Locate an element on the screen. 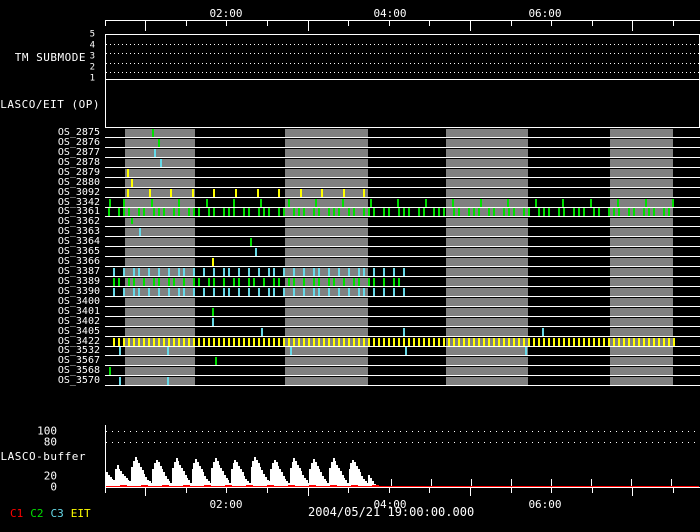 The height and width of the screenshot is (532, 700). tm-y-tick: 2 is located at coordinates (92, 67).